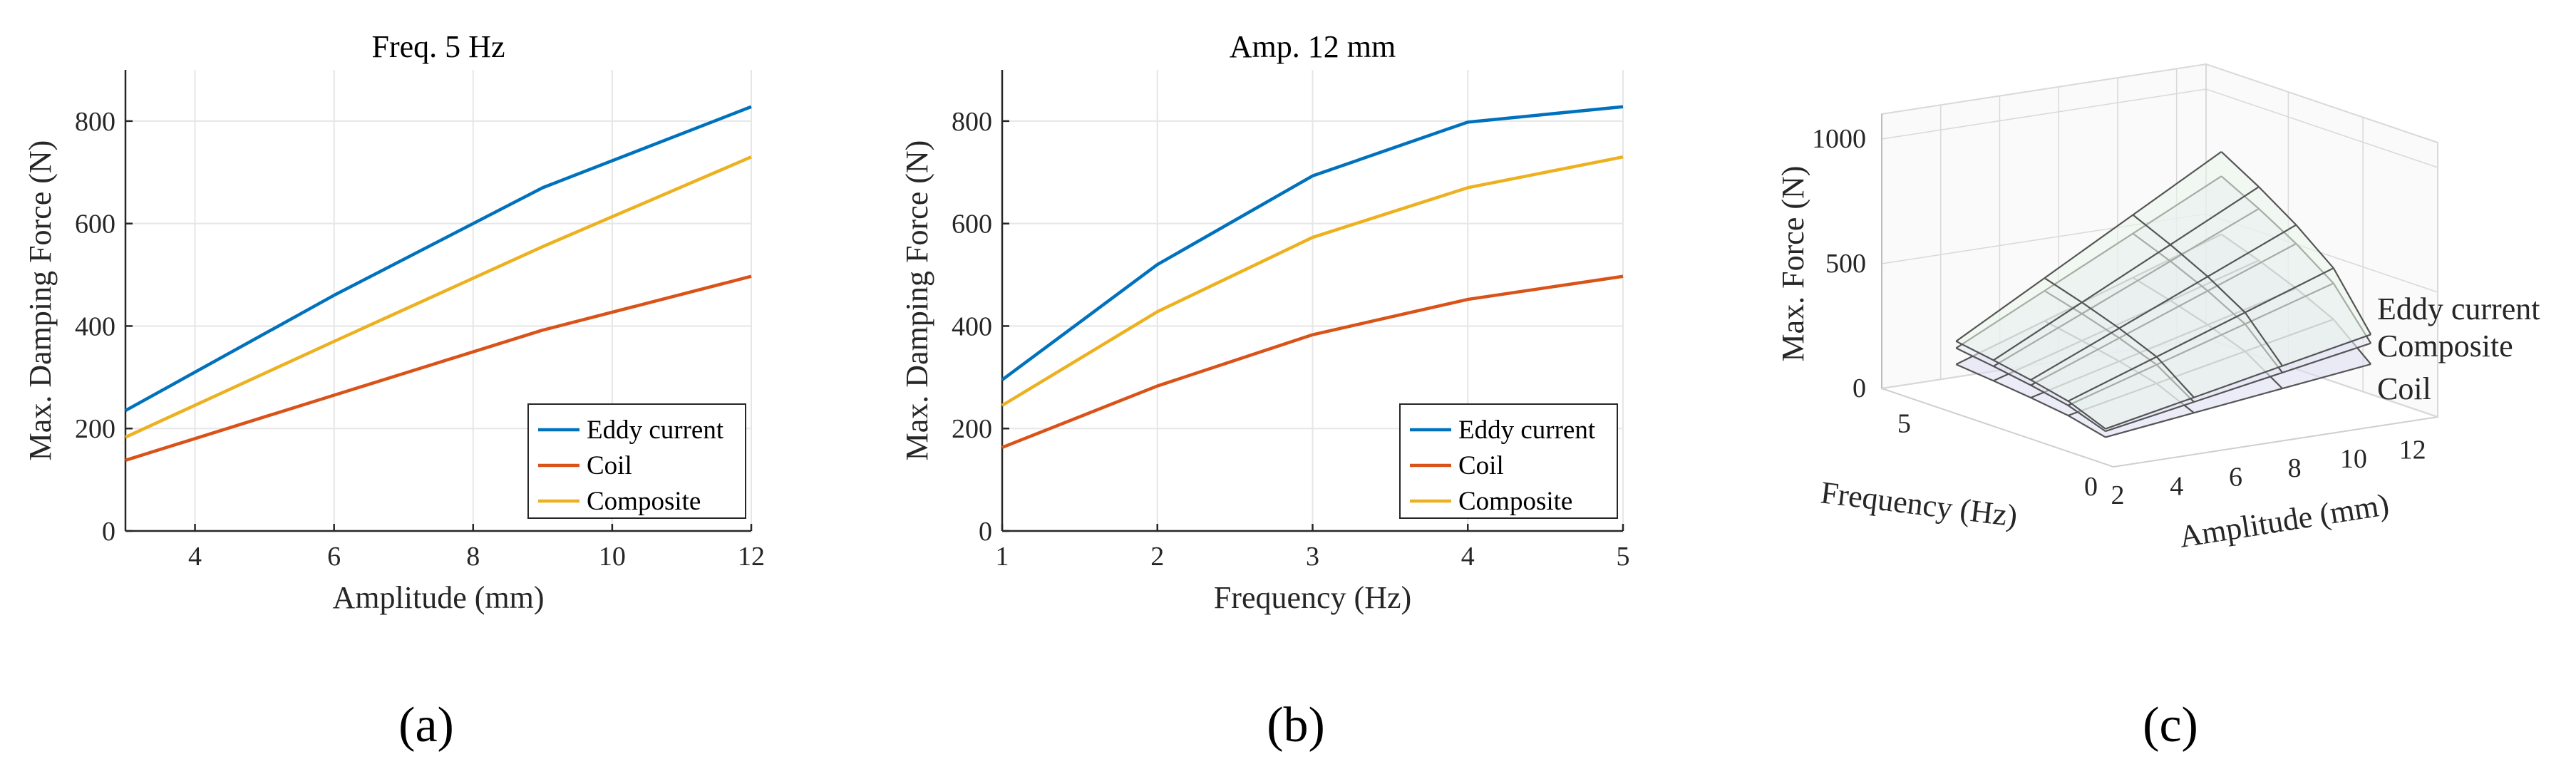  I want to click on x-axis-label: Frequency (Hz), so click(1312, 597).